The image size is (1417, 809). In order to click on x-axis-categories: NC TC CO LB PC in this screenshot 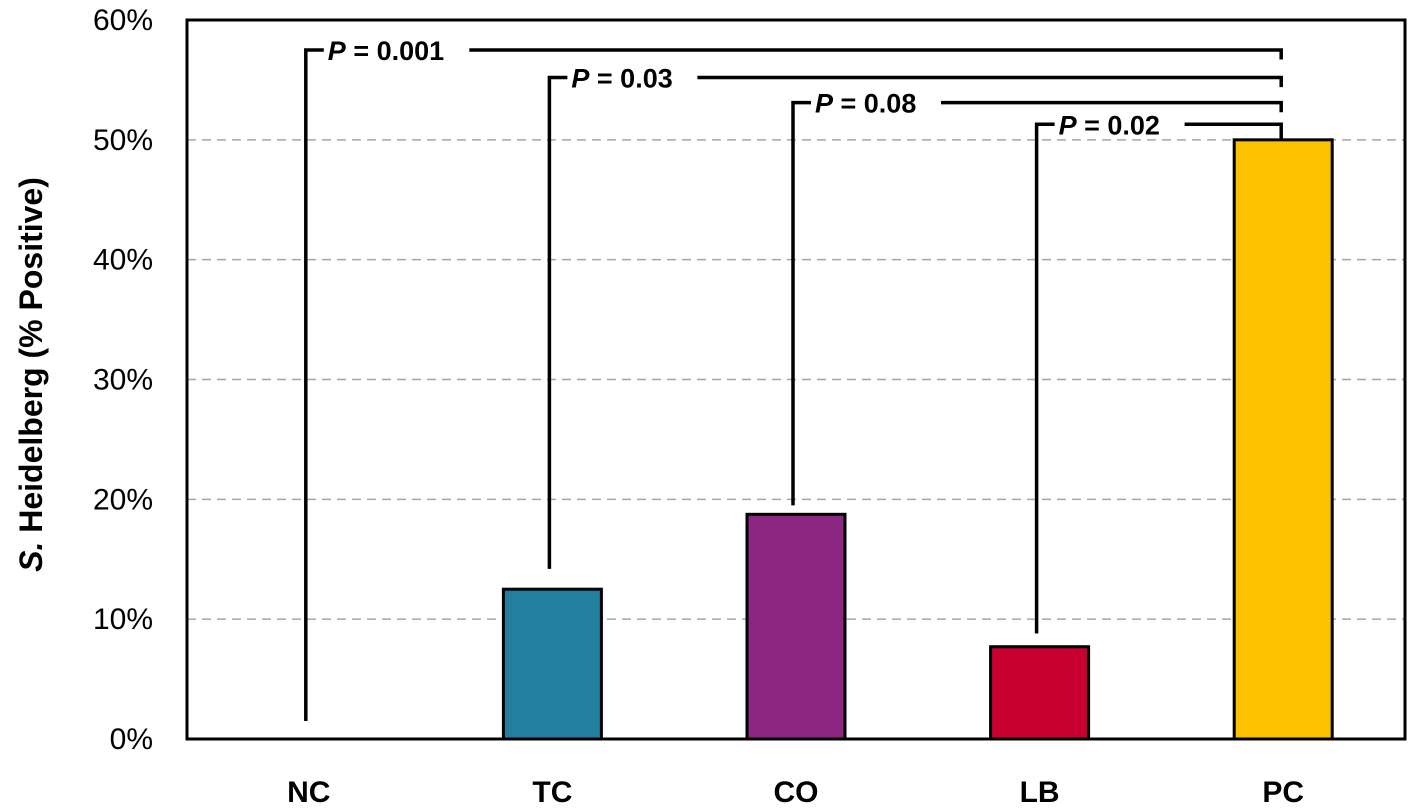, I will do `click(795, 792)`.